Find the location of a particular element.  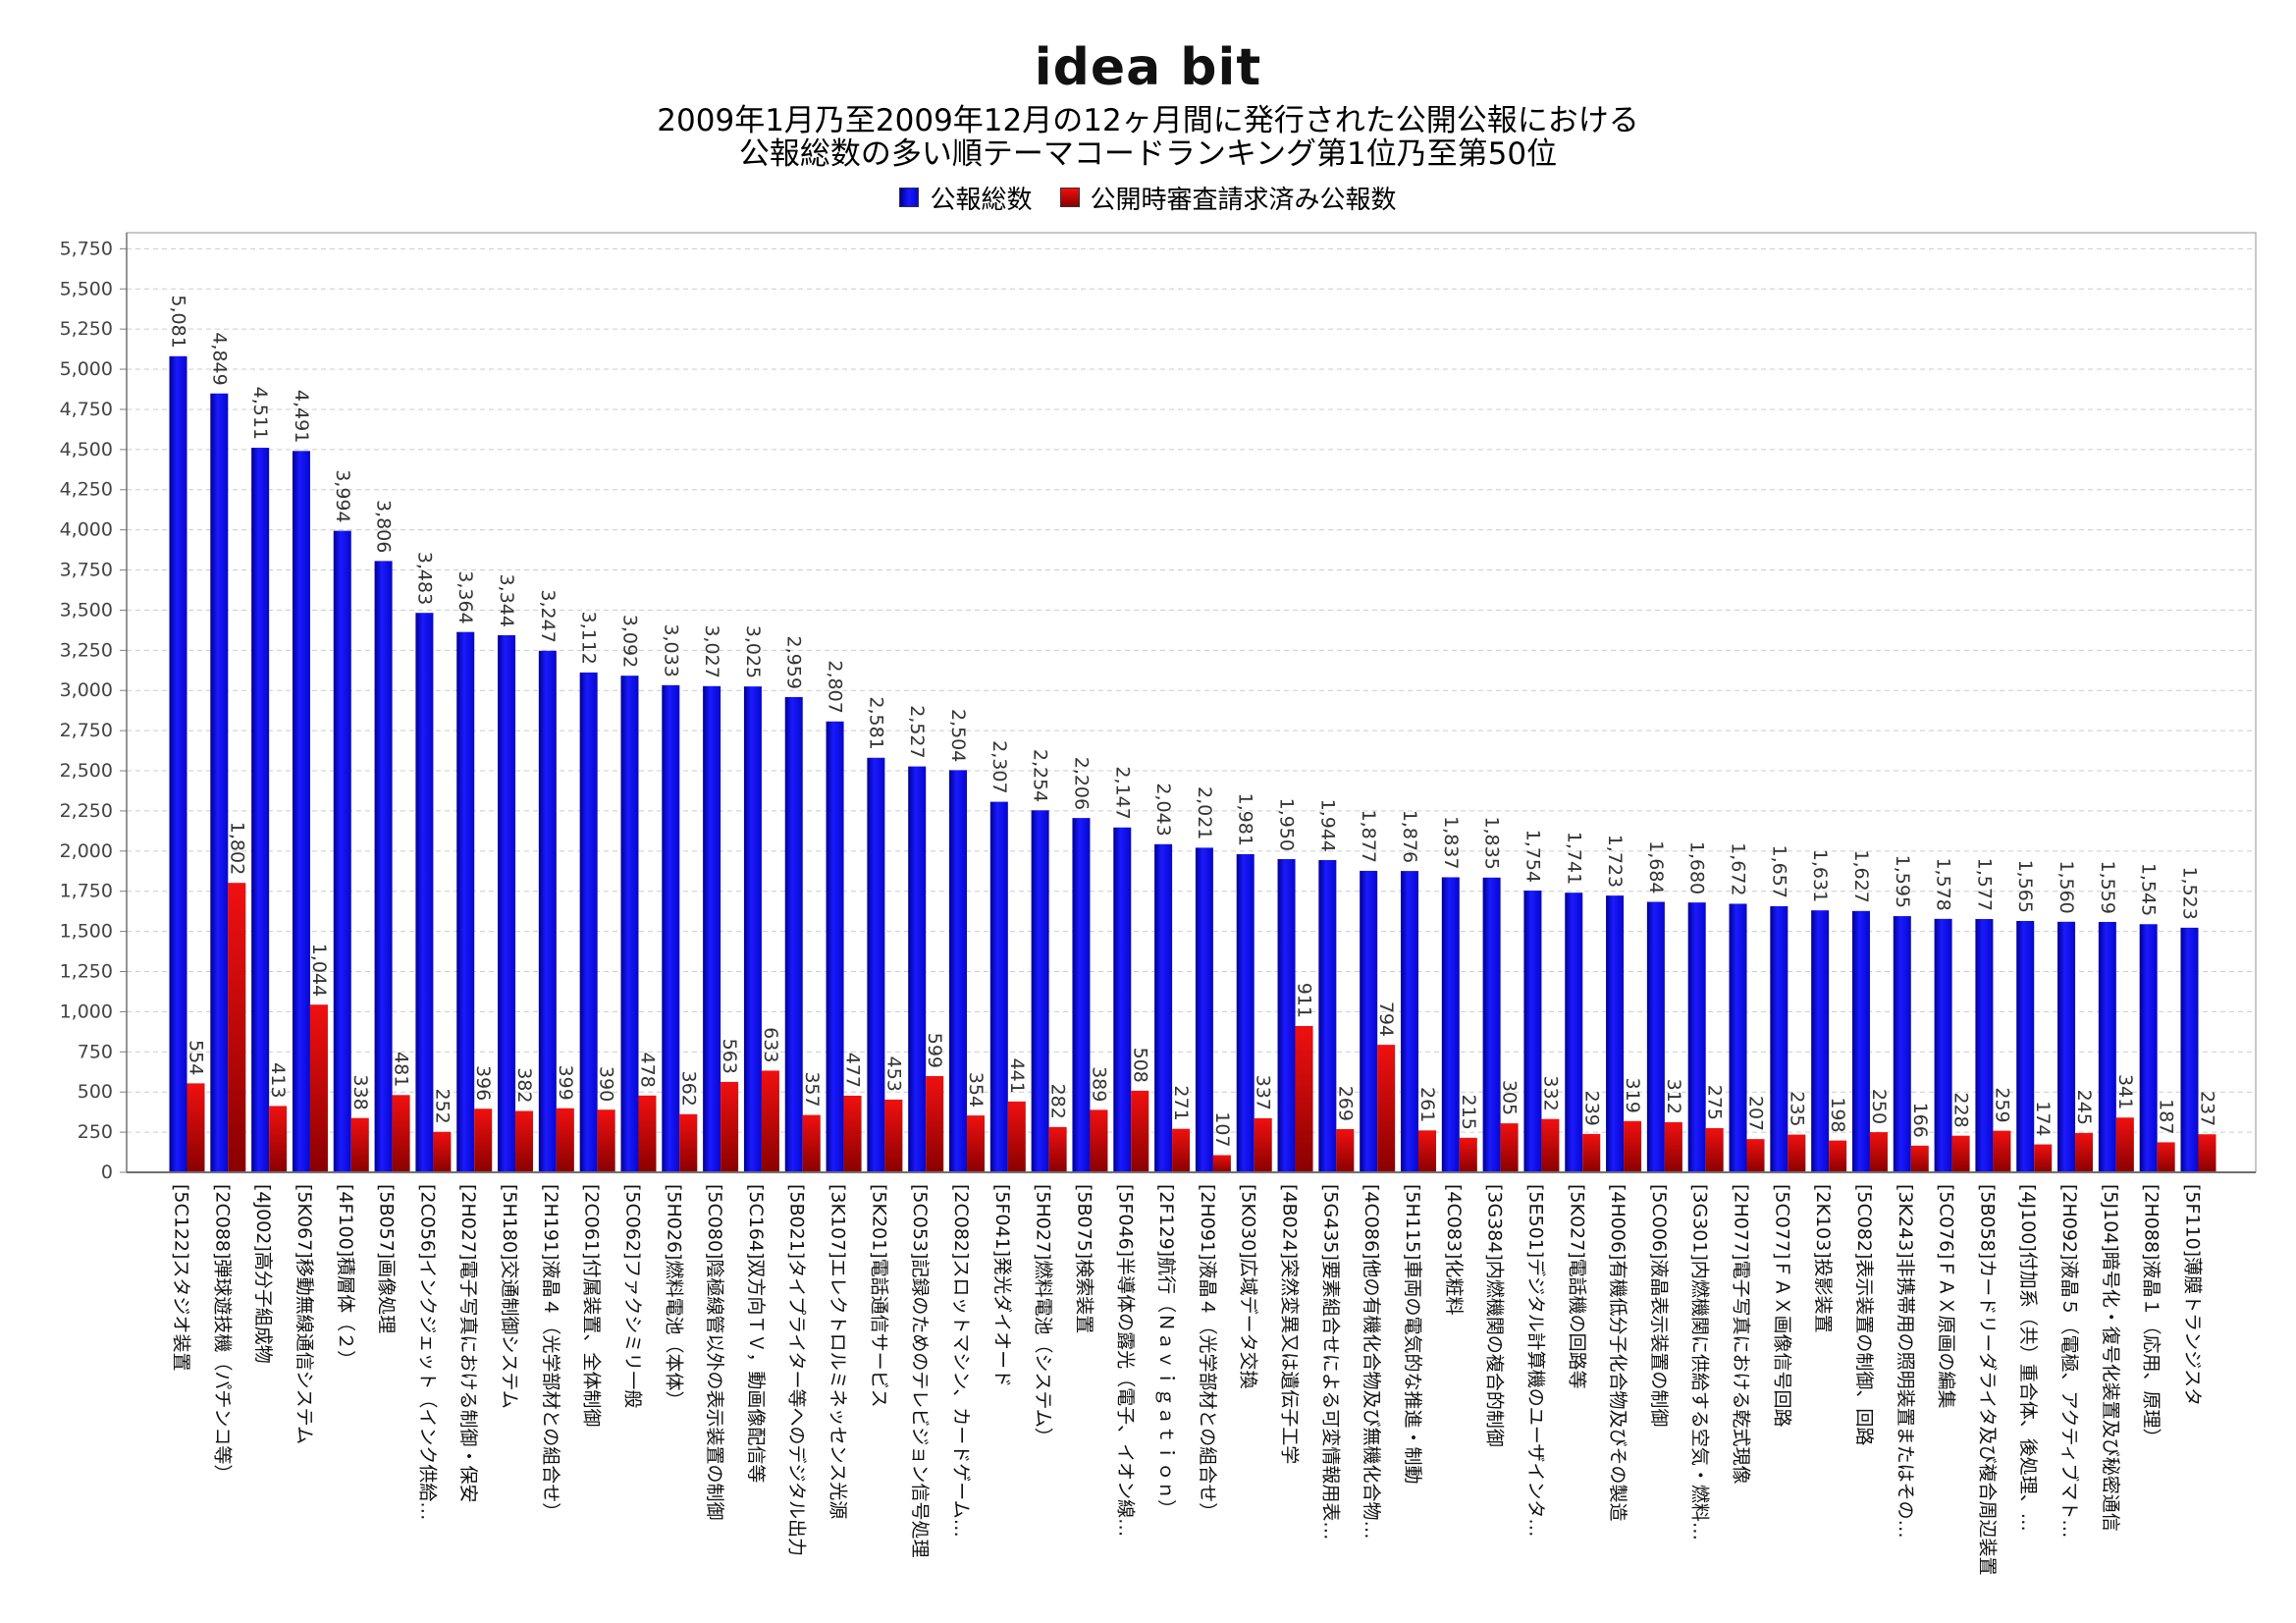

y-tick-label: 5,750 is located at coordinates (86, 248).